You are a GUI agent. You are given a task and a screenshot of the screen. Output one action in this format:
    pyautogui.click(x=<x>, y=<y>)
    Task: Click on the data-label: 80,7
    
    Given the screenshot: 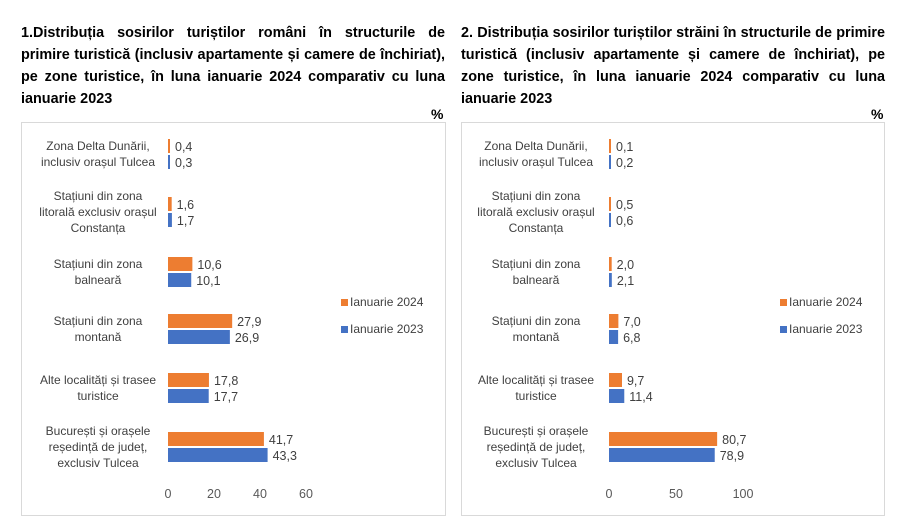 What is the action you would take?
    pyautogui.click(x=734, y=440)
    